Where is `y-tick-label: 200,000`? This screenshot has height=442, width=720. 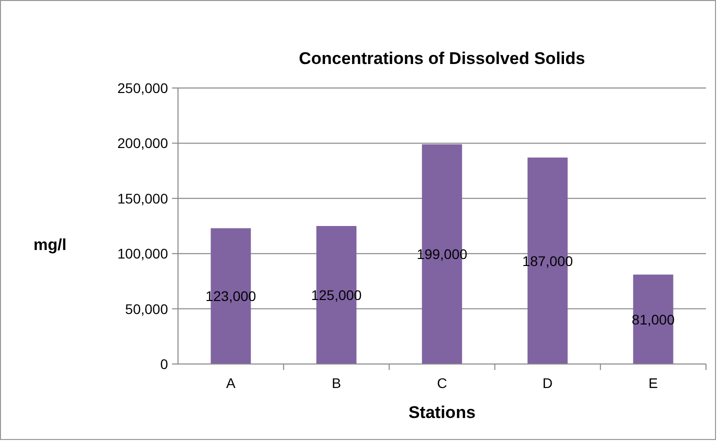 y-tick-label: 200,000 is located at coordinates (142, 143).